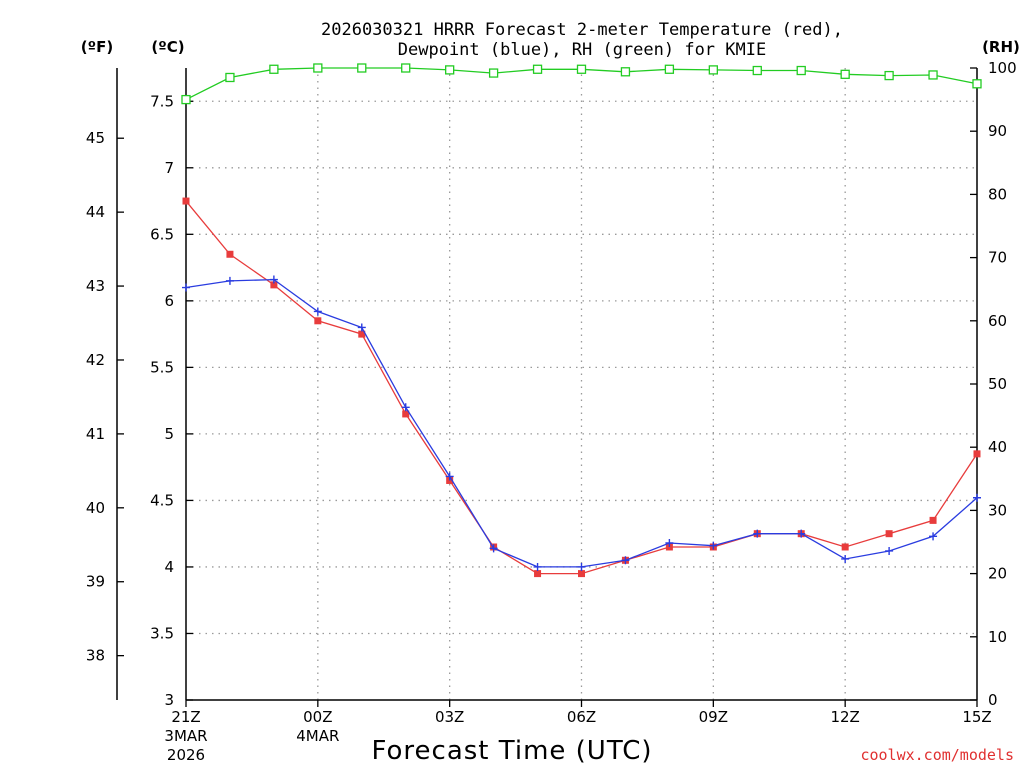 Image resolution: width=1024 pixels, height=768 pixels. What do you see at coordinates (169, 168) in the screenshot?
I see `celsius-tick-label: 7` at bounding box center [169, 168].